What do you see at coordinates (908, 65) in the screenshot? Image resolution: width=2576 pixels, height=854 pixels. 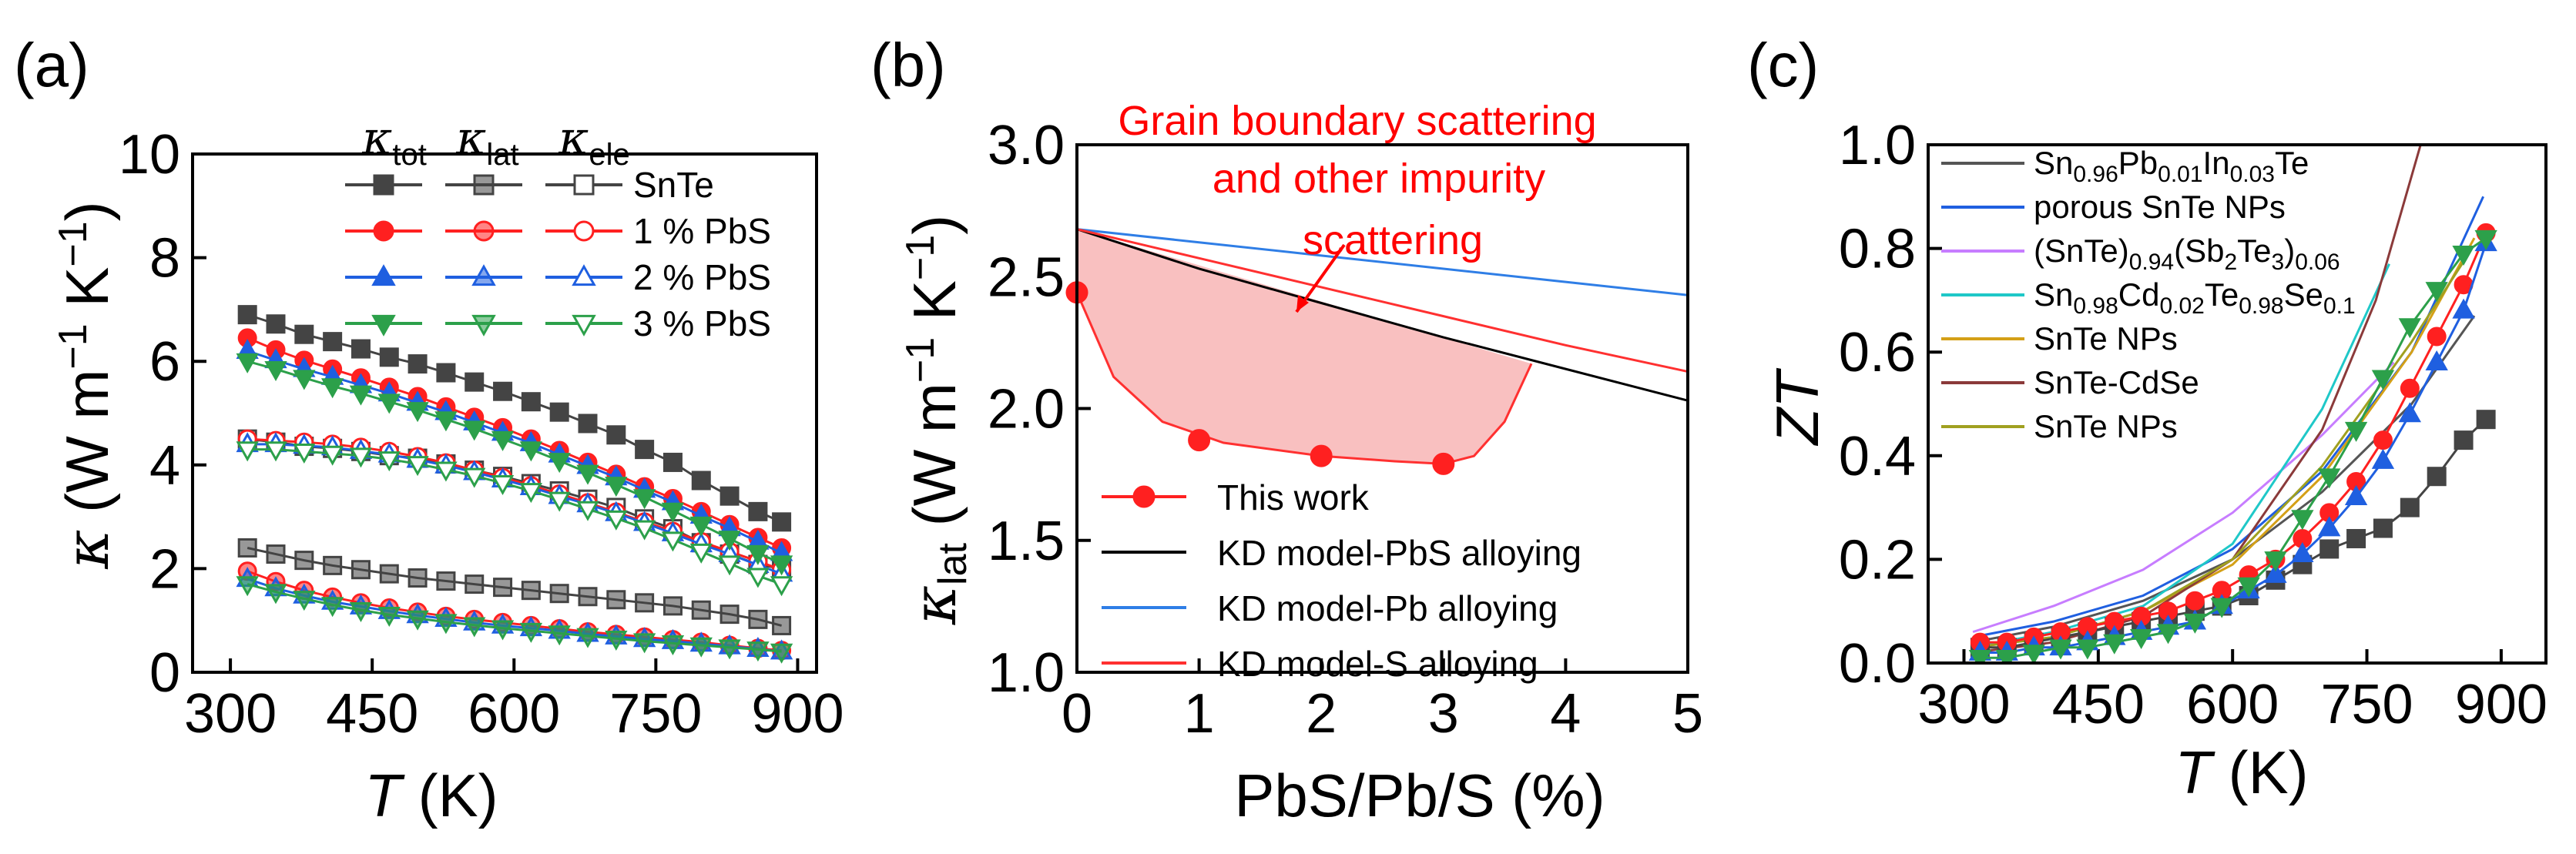 I see `panel-b-label: (b)` at bounding box center [908, 65].